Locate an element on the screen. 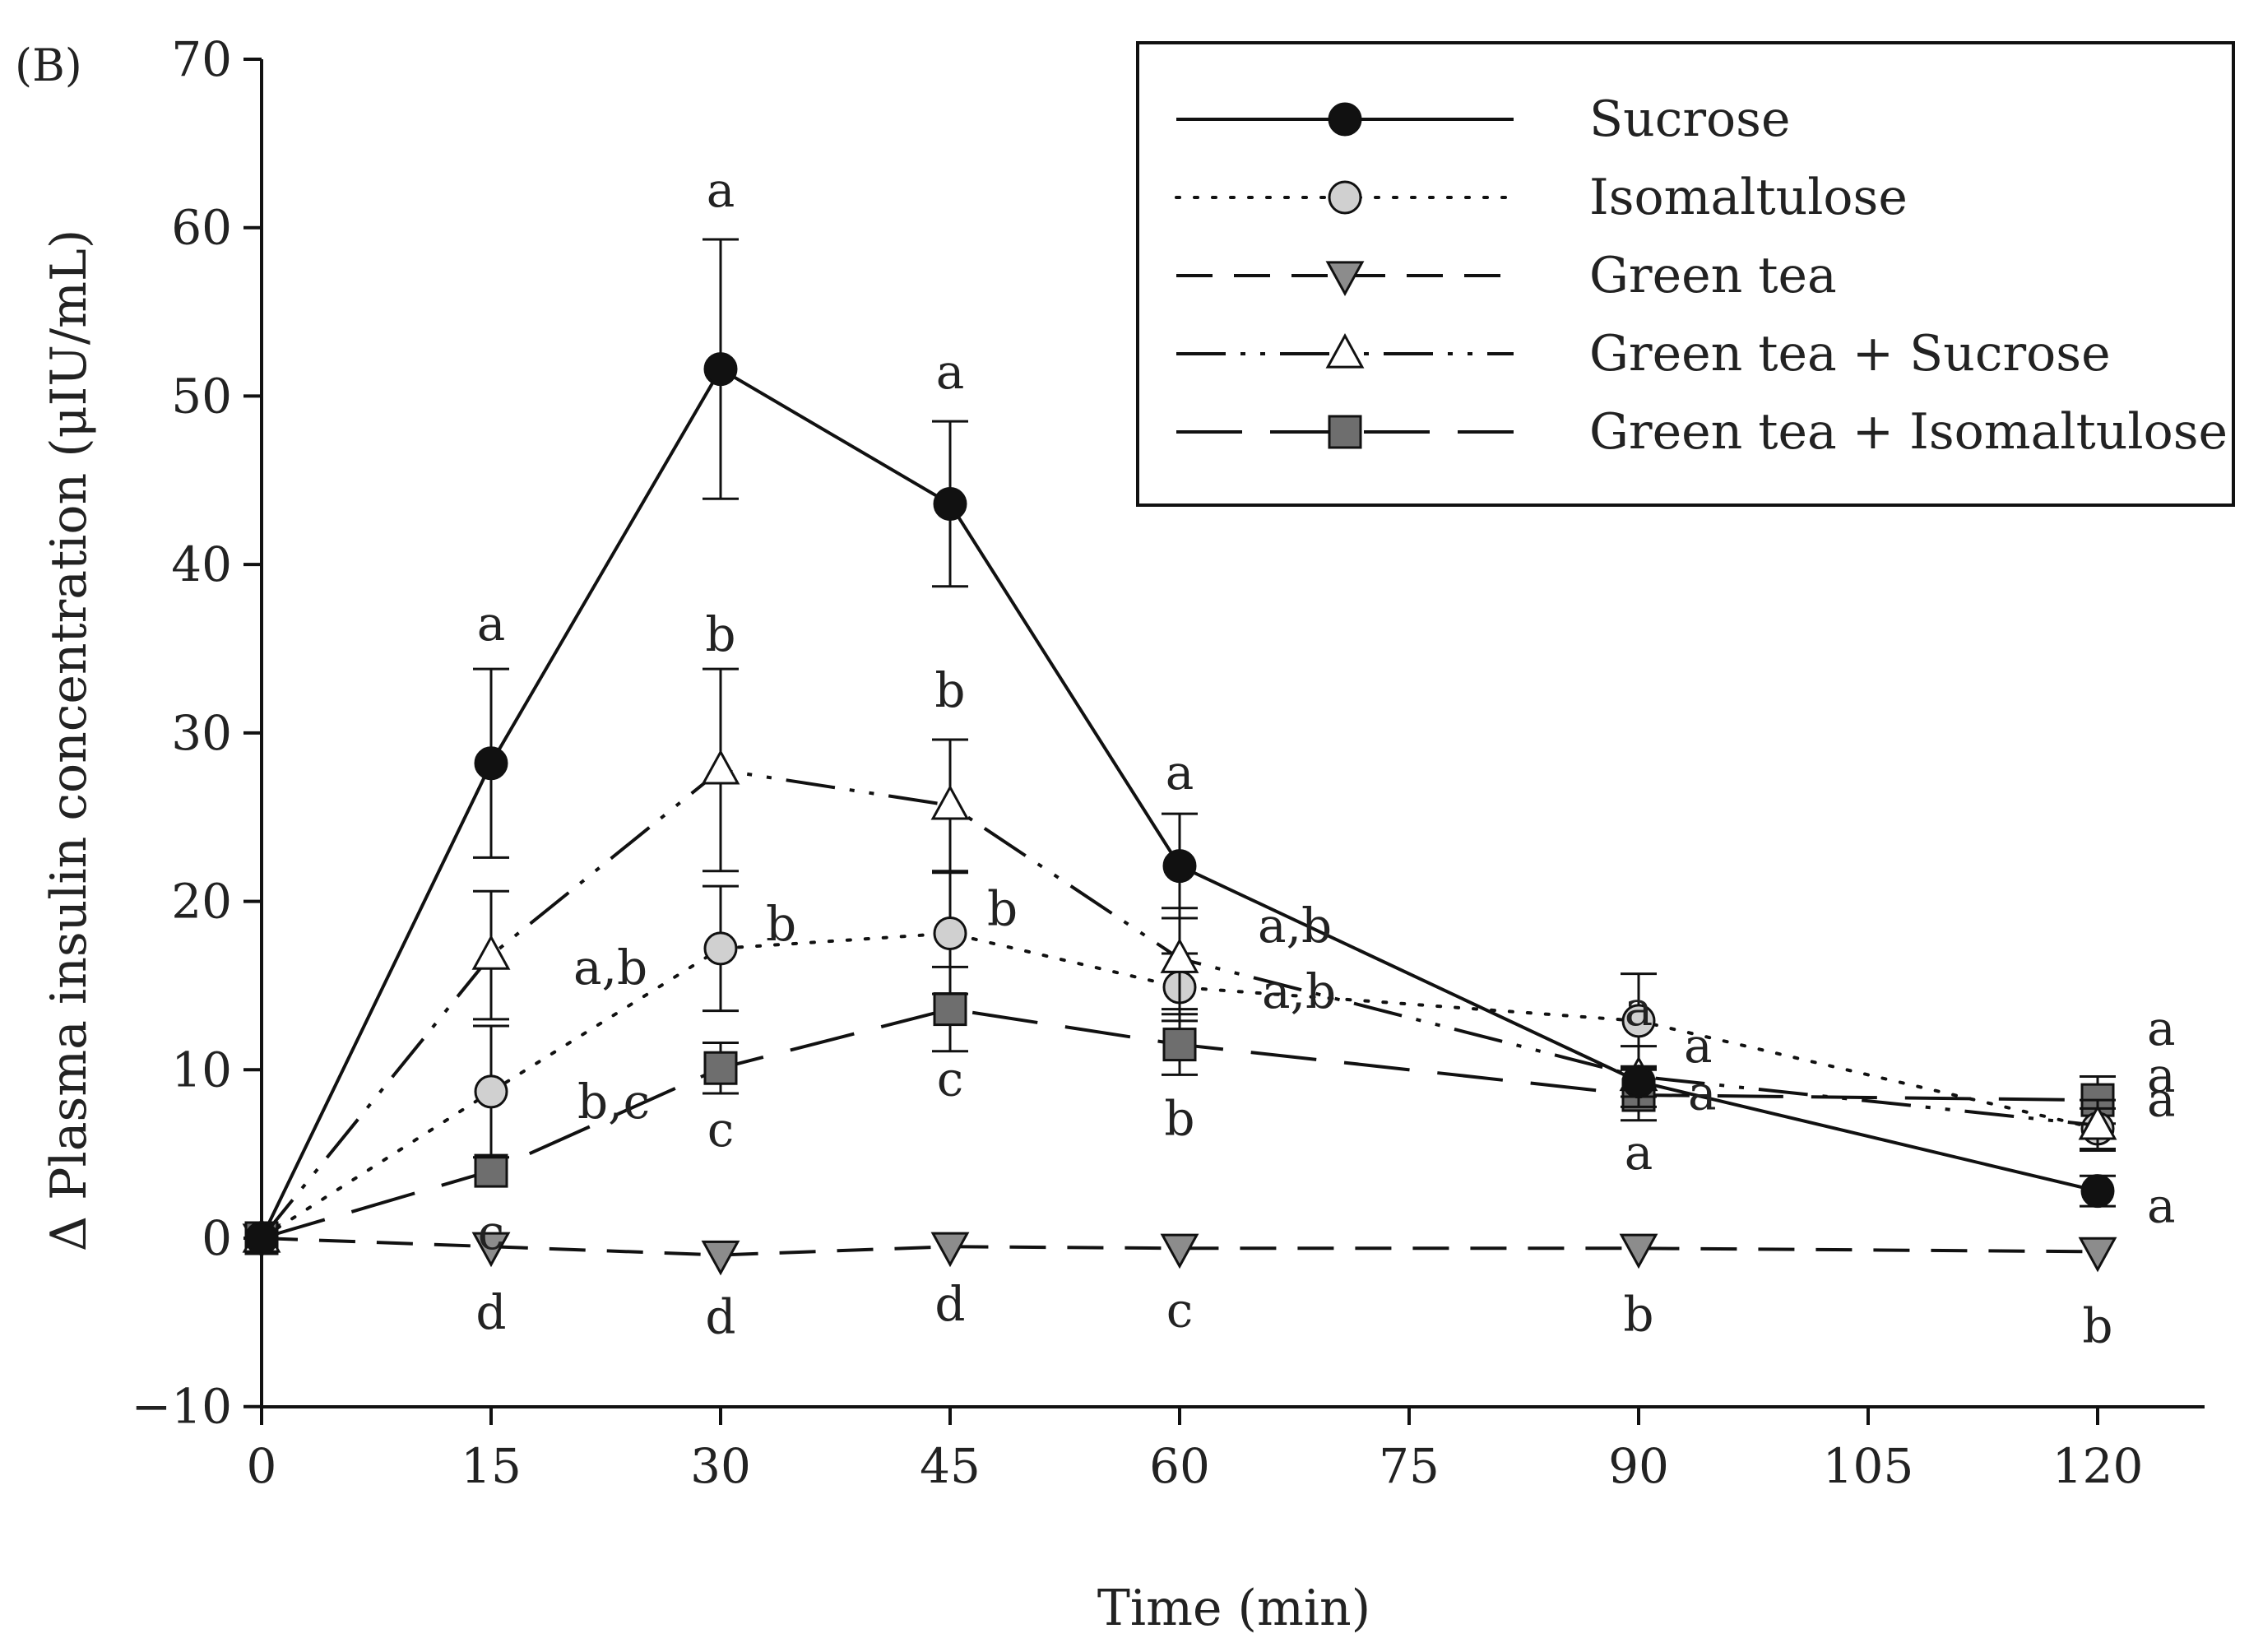 Image resolution: width=2249 pixels, height=1652 pixels. y-tick-label: 60 is located at coordinates (202, 228).